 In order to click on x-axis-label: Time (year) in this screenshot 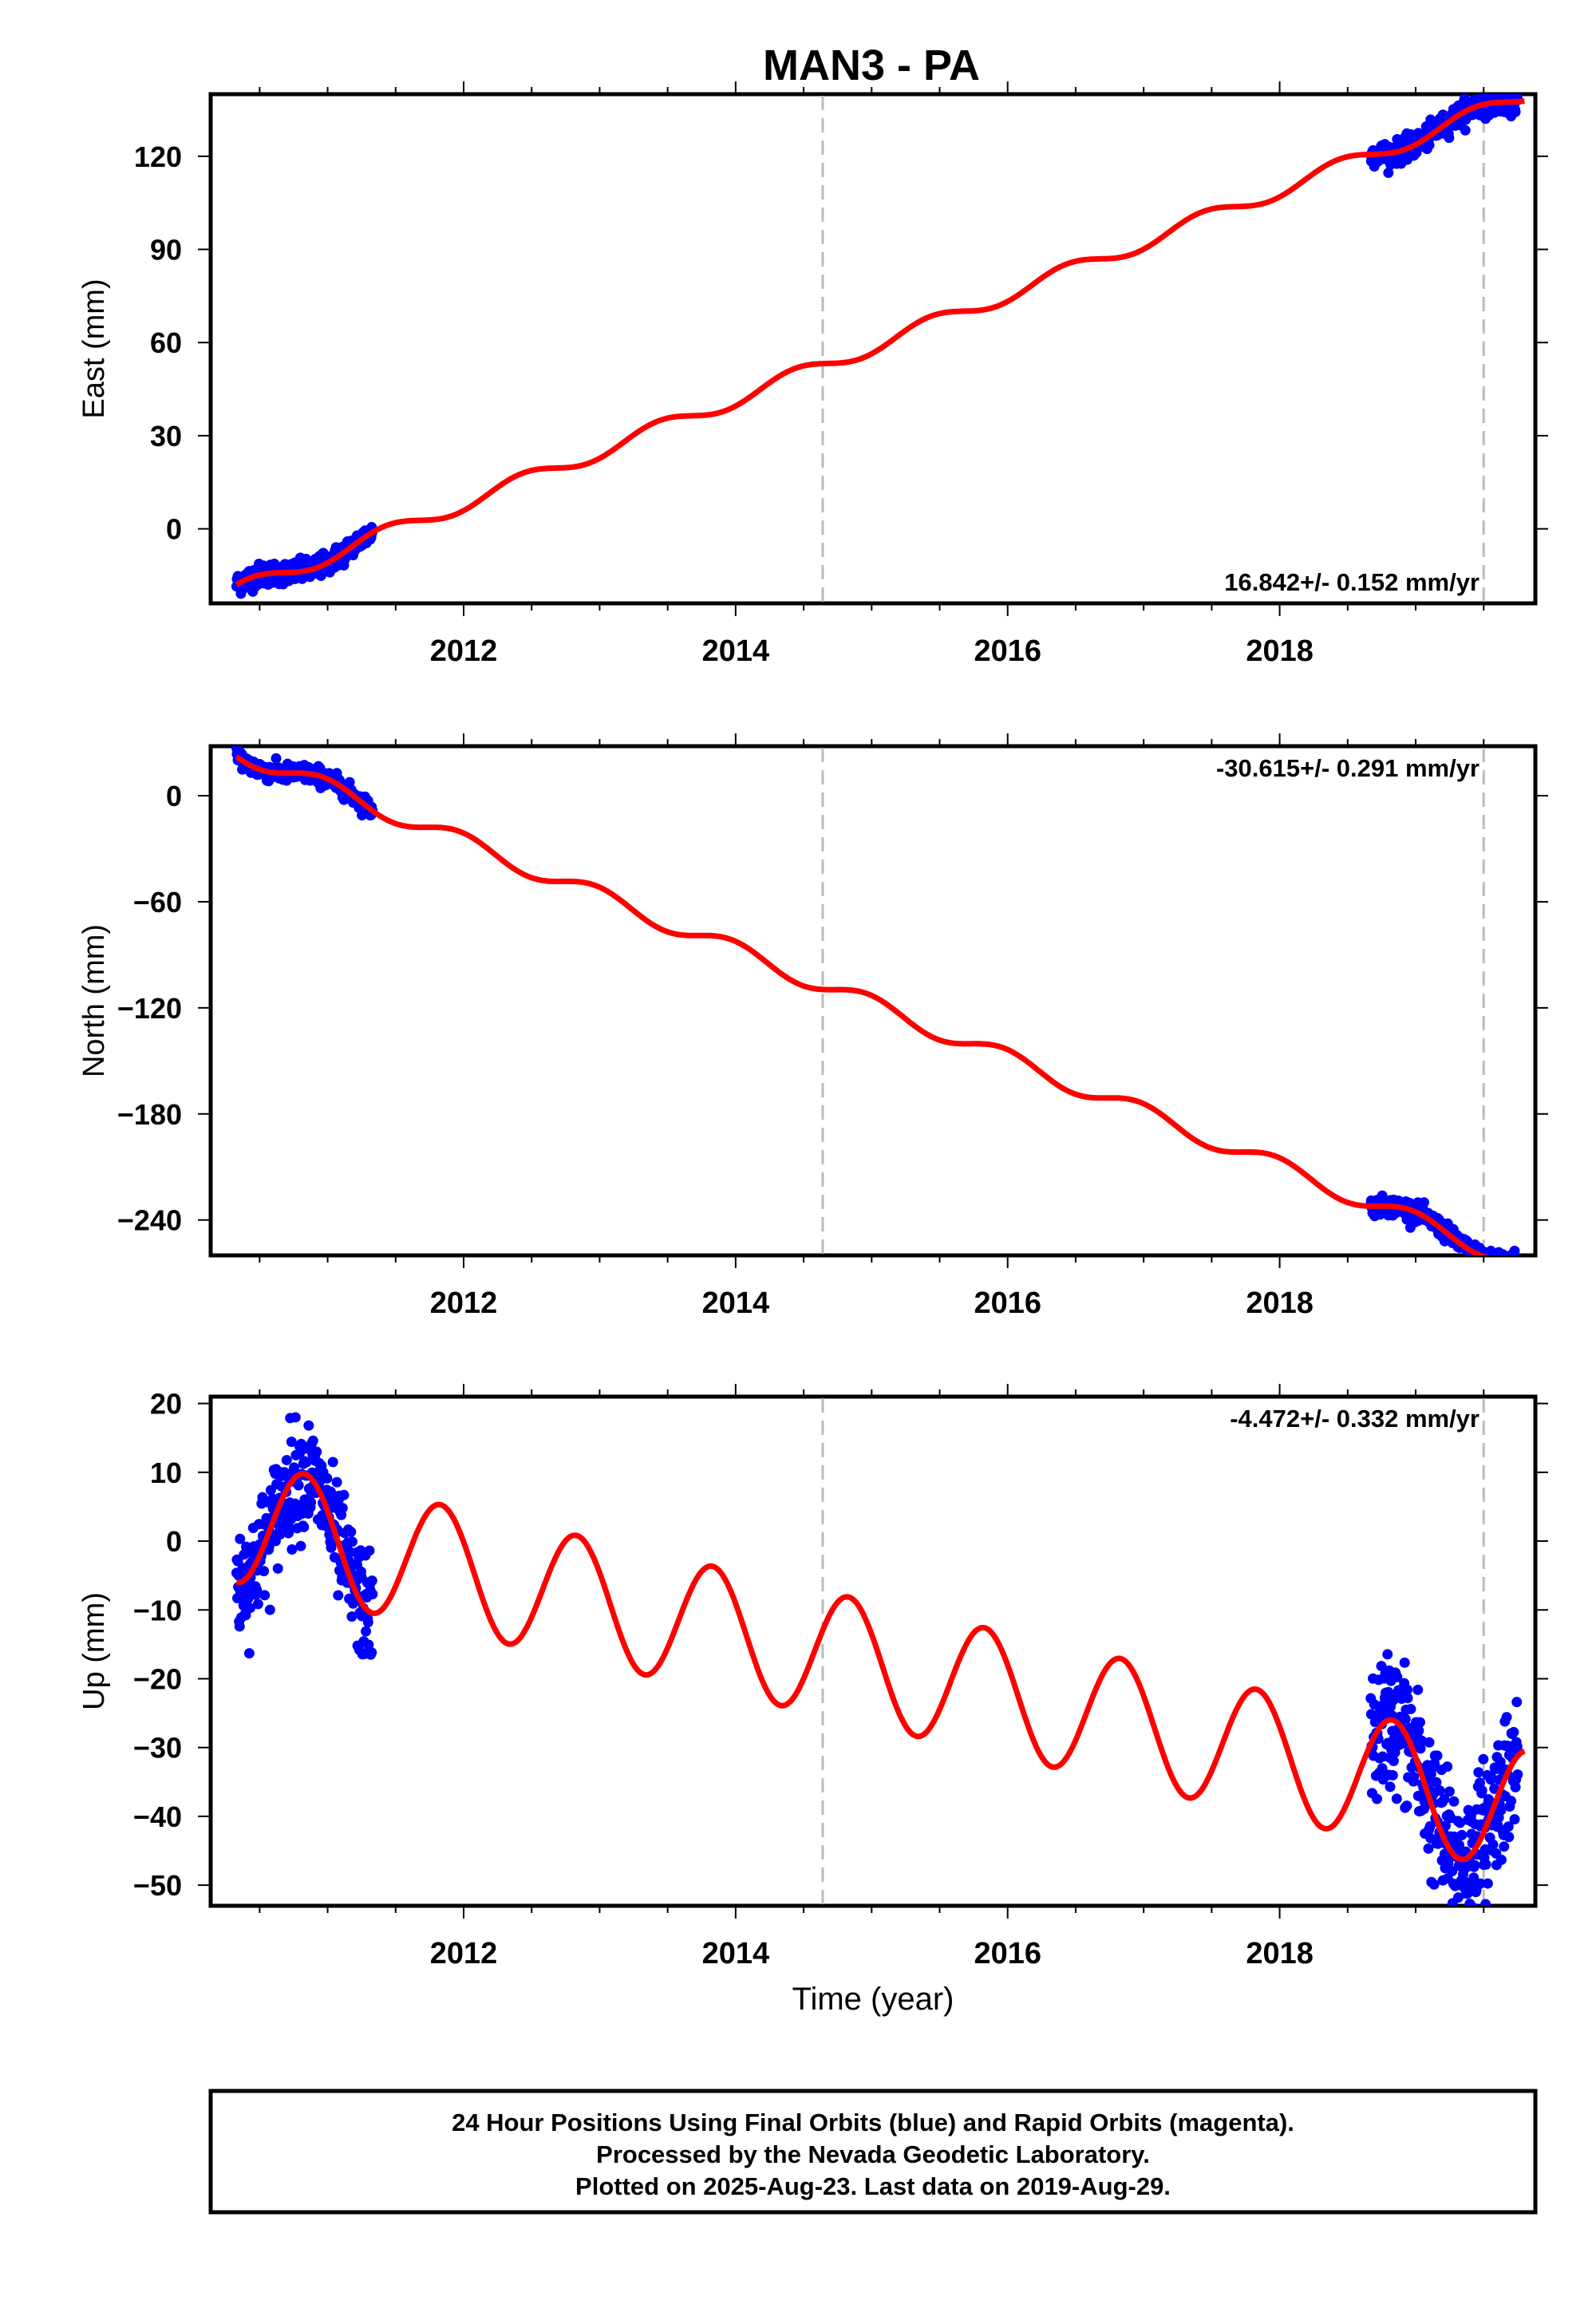, I will do `click(873, 1999)`.